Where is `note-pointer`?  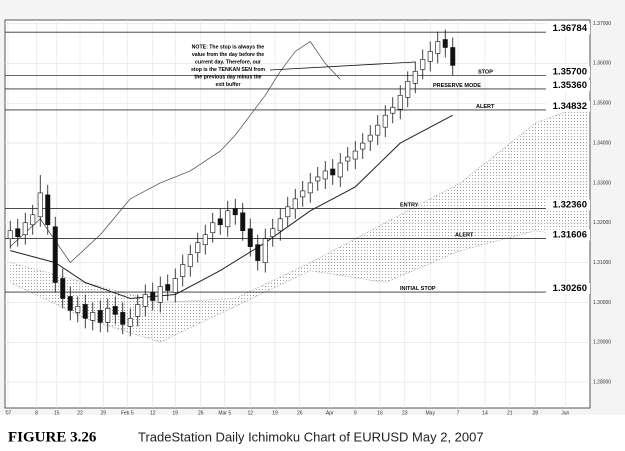 note-pointer is located at coordinates (342, 66).